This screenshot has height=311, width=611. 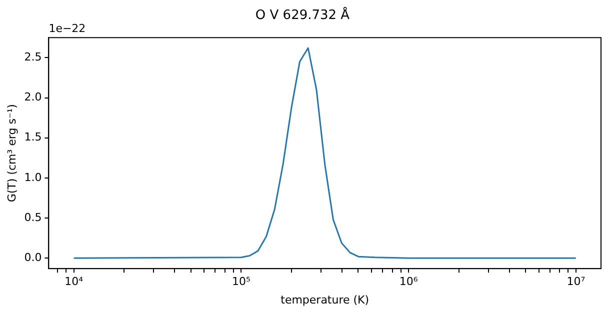 I want to click on y-tick-label: 1.0, so click(x=33, y=177).